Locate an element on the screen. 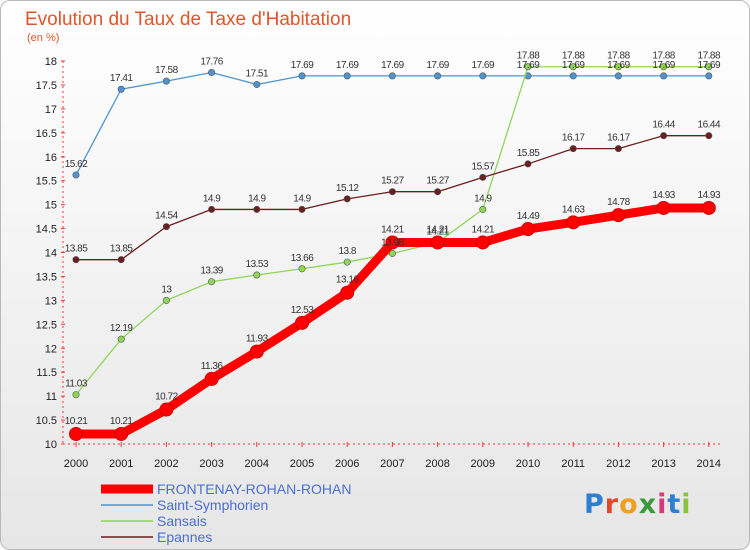  data-label: 14.63 is located at coordinates (573, 209).